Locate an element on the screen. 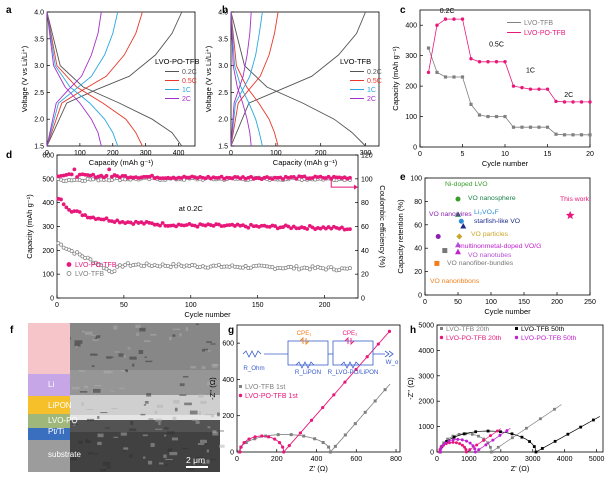 This screenshot has width=615, height=483. y2-tick-label: 120 is located at coordinates (367, 156).